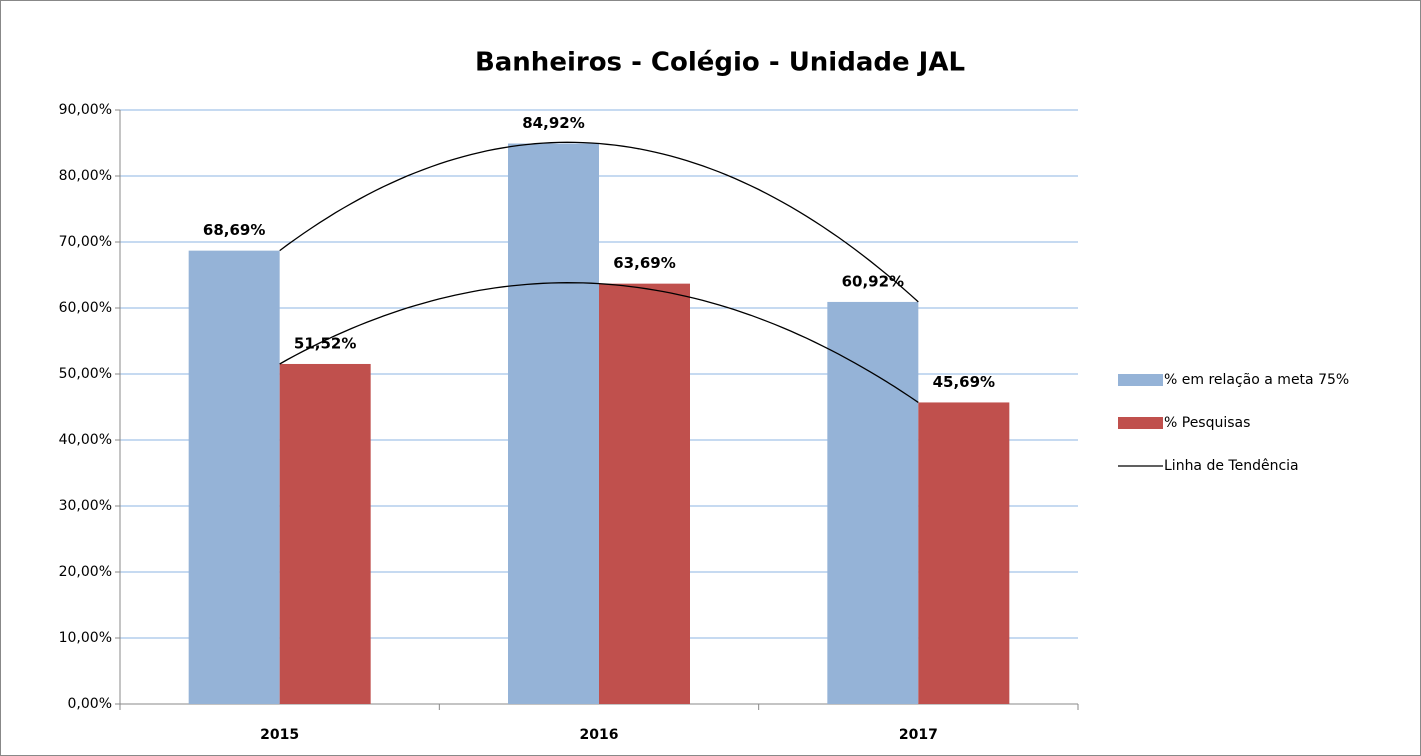 The width and height of the screenshot is (1421, 756). I want to click on data-label: 63,69%, so click(644, 263).